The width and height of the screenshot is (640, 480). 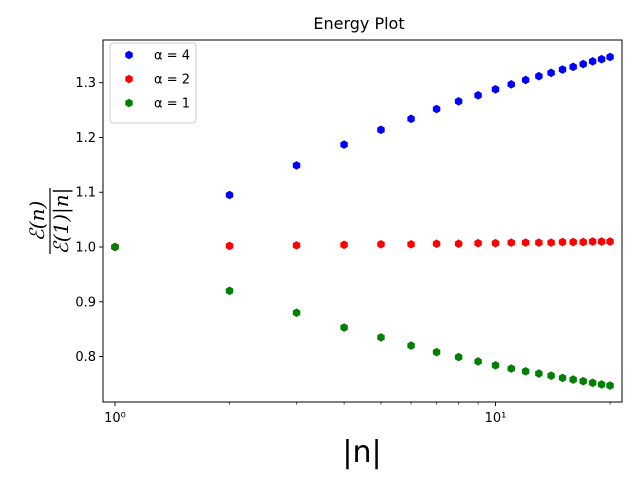 I want to click on y-tick-label: 1.0, so click(x=85, y=248).